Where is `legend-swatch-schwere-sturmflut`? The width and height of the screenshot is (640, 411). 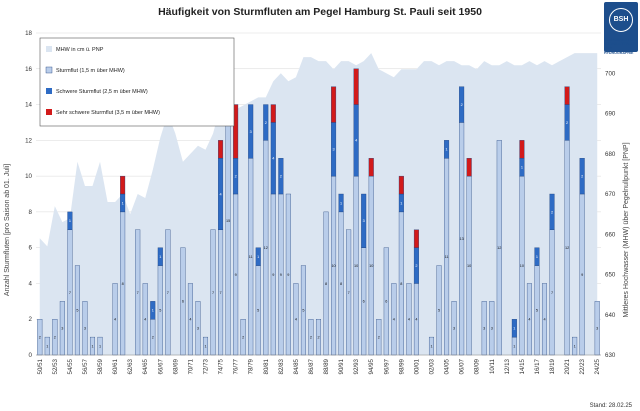
legend-swatch-schwere-sturmflut is located at coordinates (49, 91).